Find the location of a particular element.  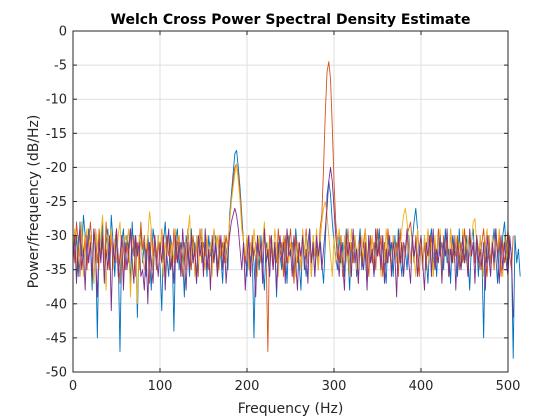

y-tick-label: -25 is located at coordinates (56, 202).